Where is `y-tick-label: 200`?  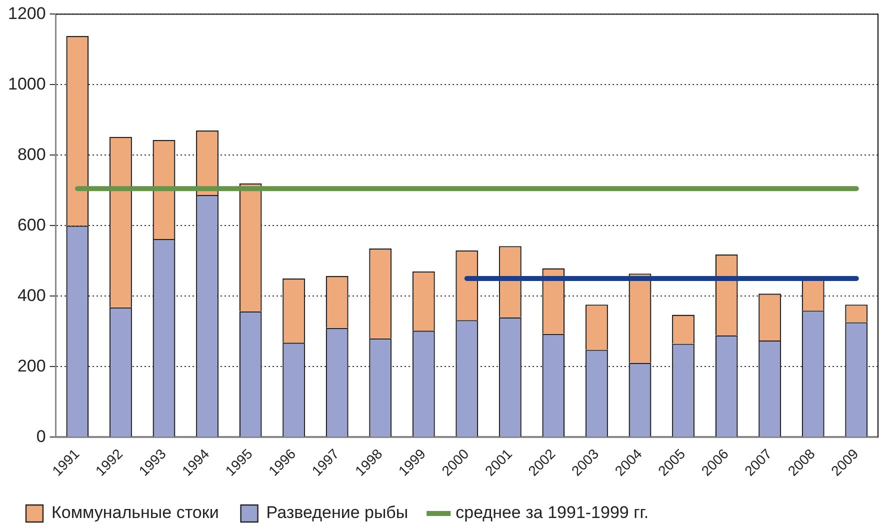 y-tick-label: 200 is located at coordinates (31, 366).